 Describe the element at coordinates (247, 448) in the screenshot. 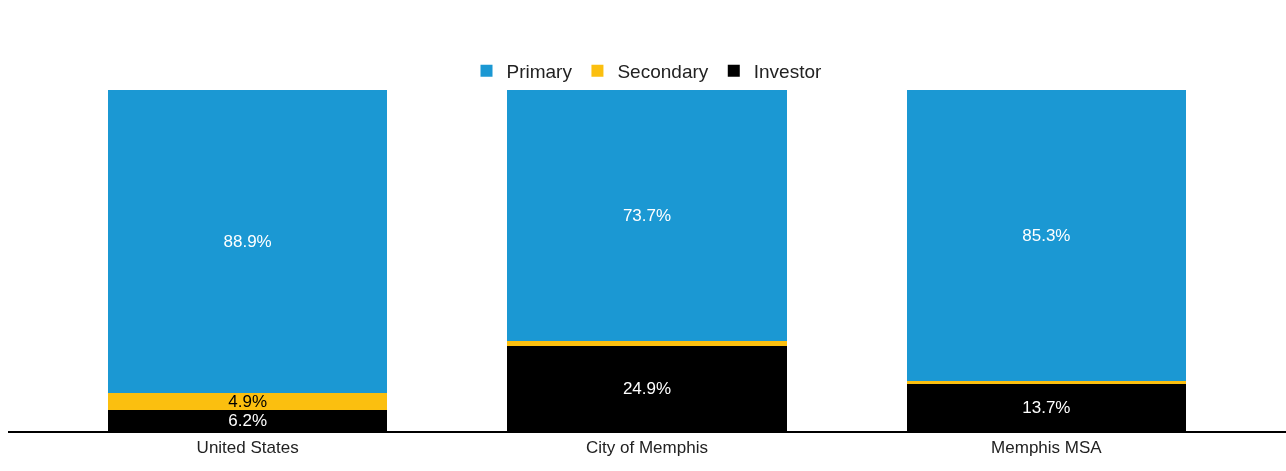

I see `x-tick-label: United States` at that location.